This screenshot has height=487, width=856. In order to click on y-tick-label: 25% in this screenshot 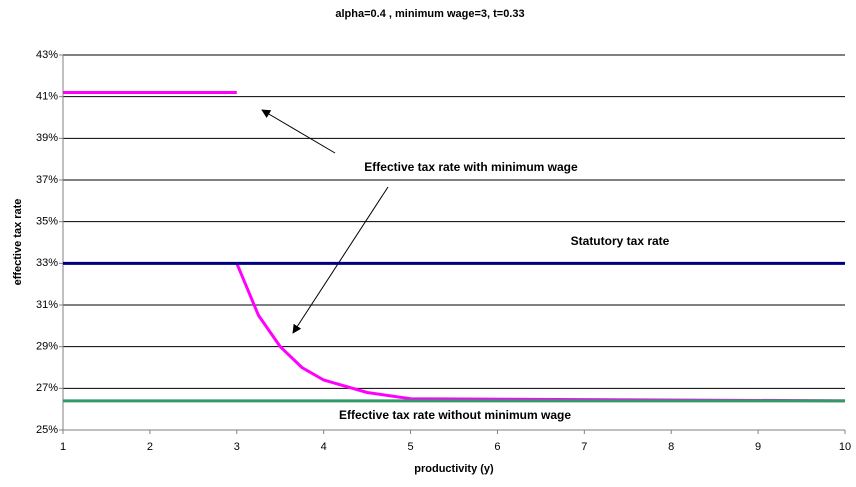, I will do `click(47, 430)`.